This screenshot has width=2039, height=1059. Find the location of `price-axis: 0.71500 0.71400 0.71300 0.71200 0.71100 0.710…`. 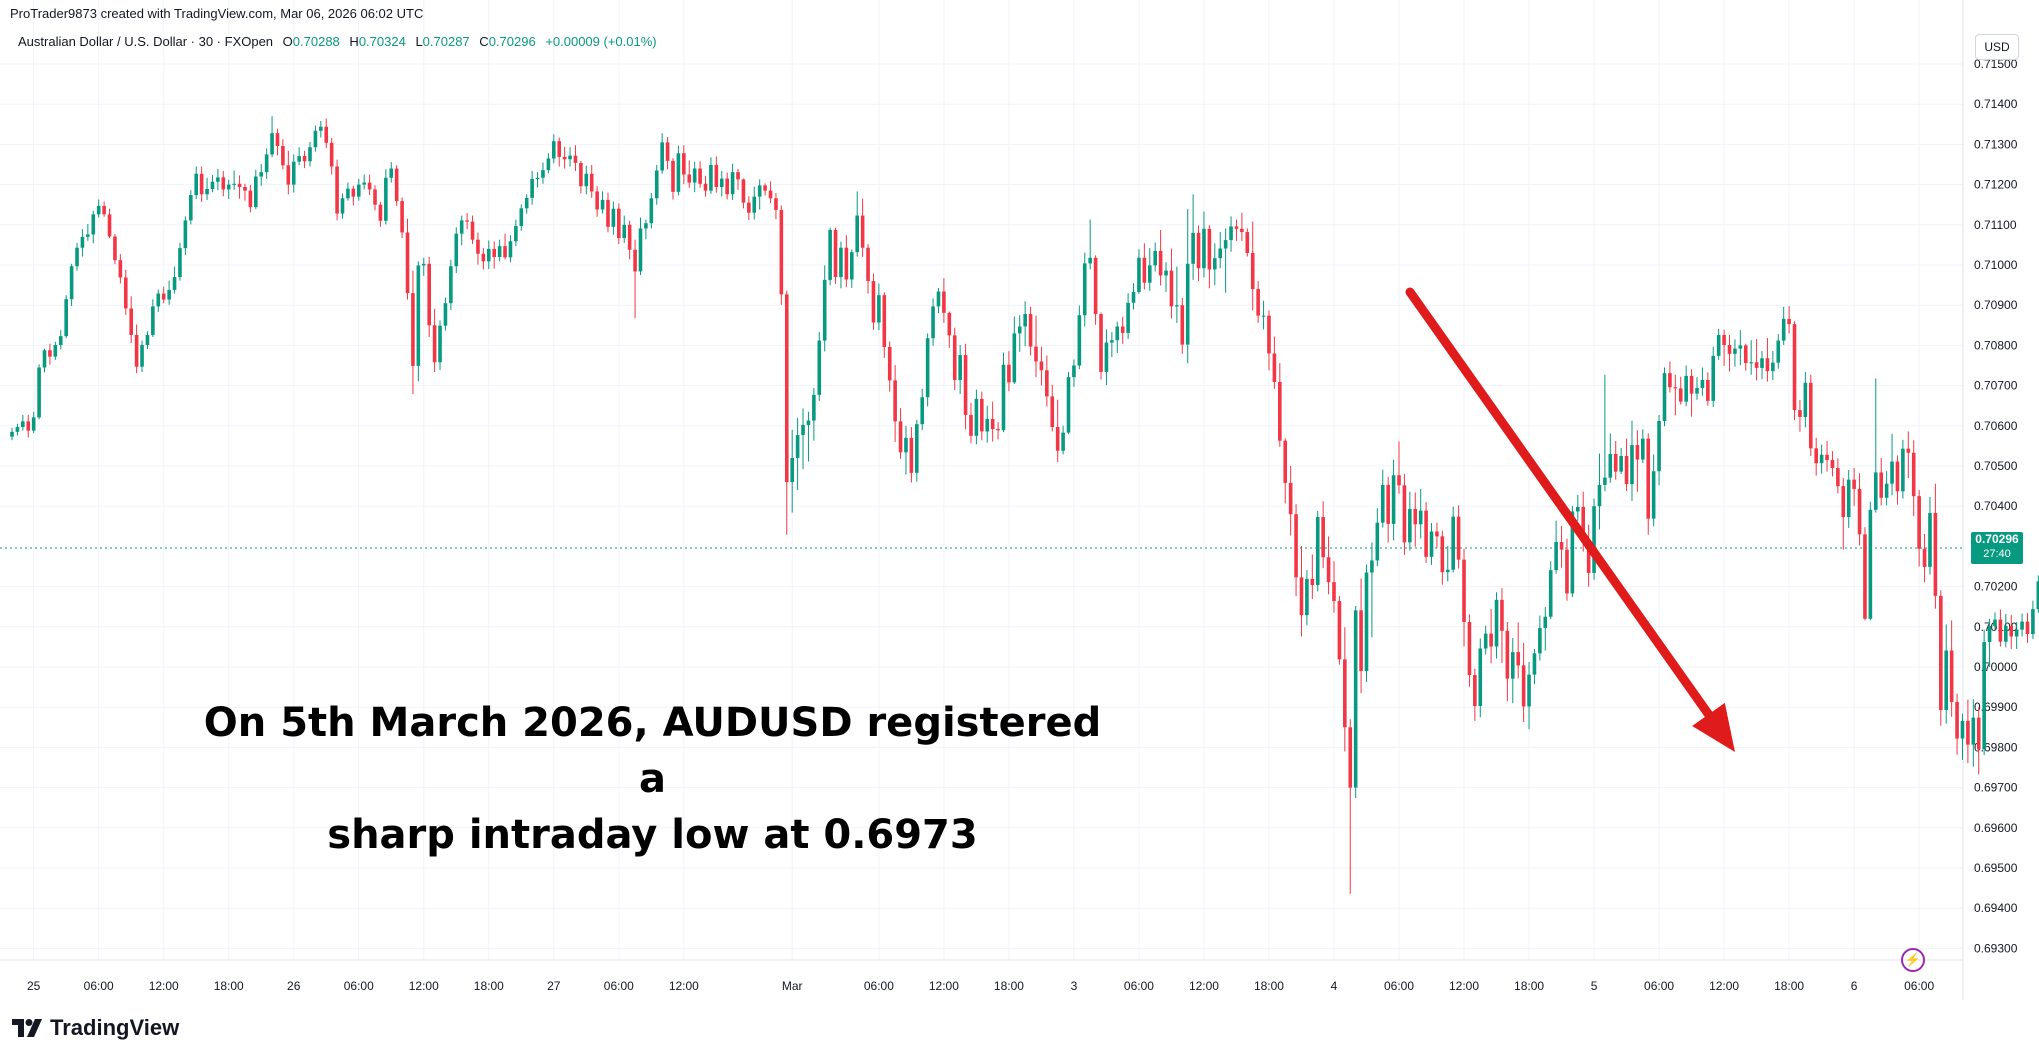

price-axis: 0.71500 0.71400 0.71300 0.71200 0.71100 0.710… is located at coordinates (1996, 506).